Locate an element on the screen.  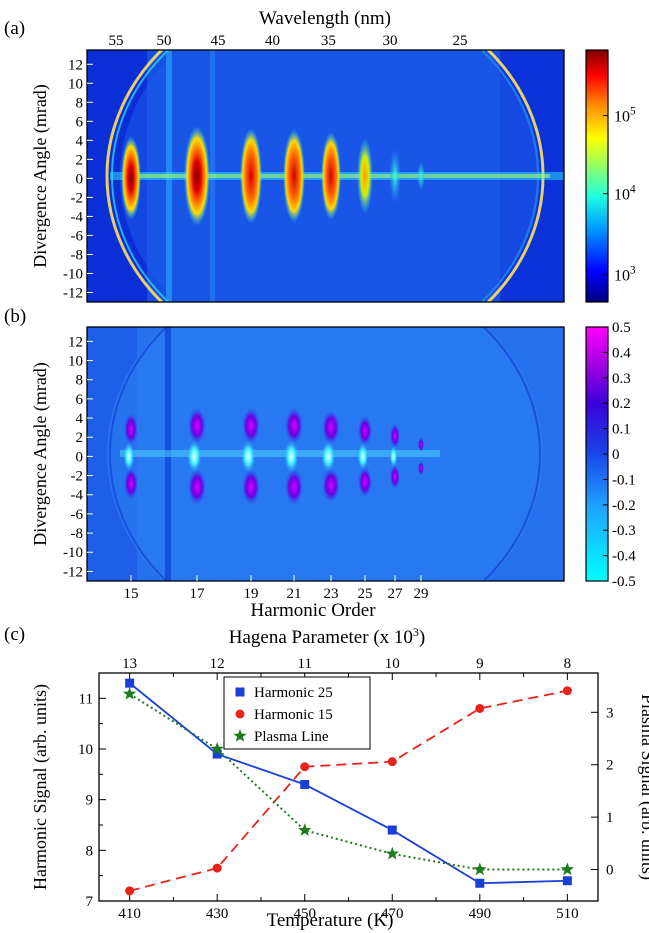
colorbar-tick-label: 10³ is located at coordinates (625, 274).